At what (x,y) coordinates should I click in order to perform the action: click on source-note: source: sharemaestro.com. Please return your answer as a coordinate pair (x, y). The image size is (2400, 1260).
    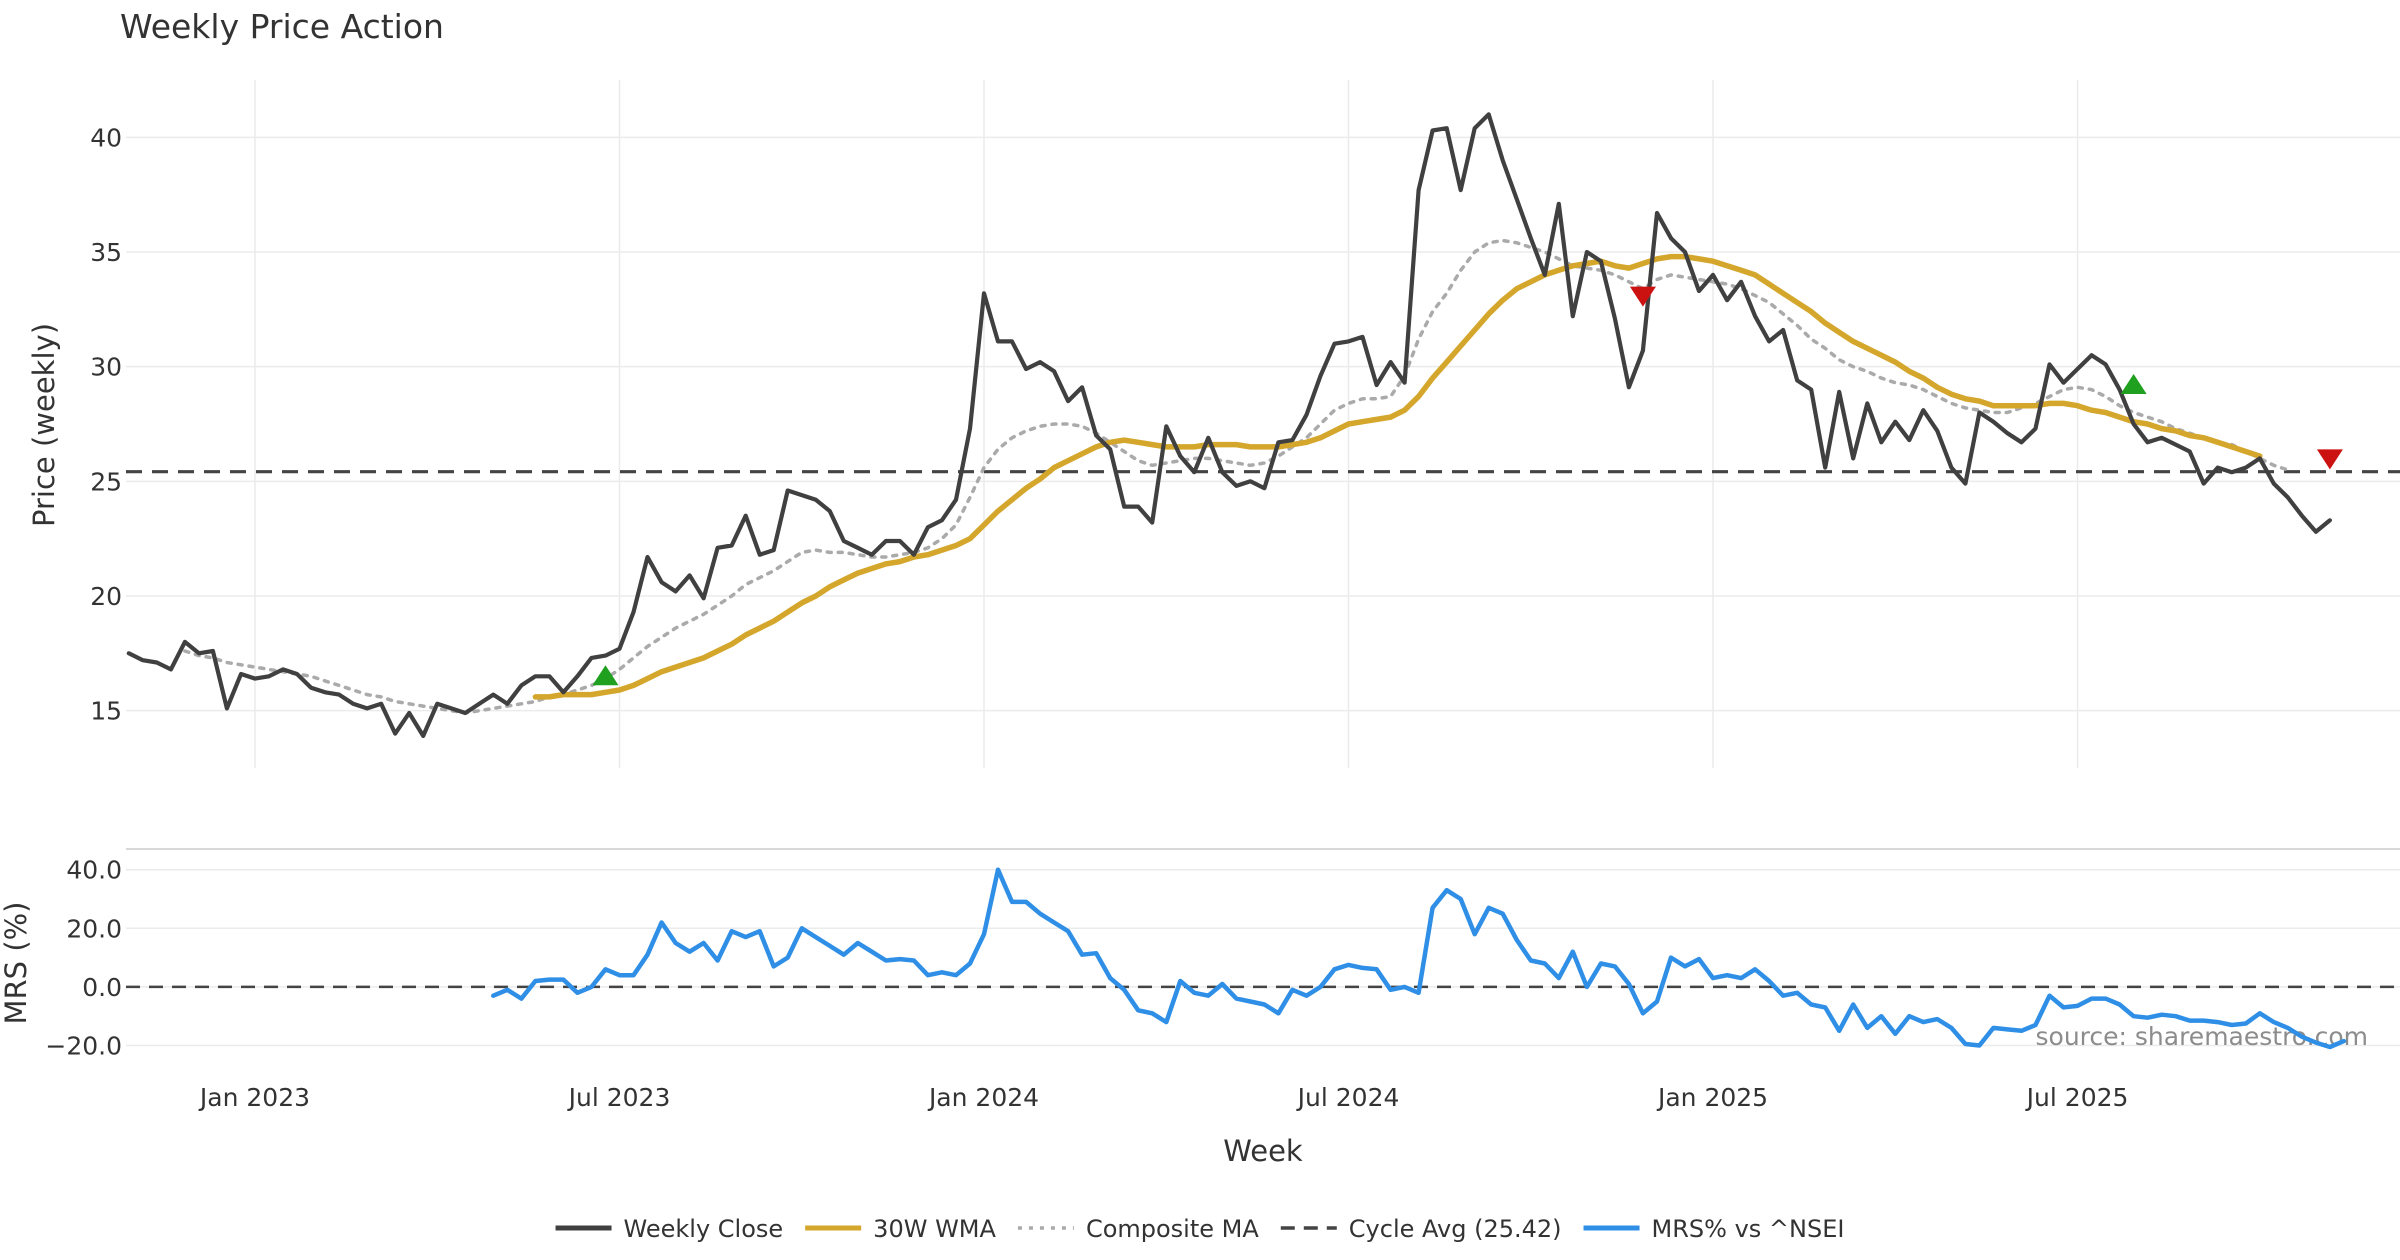
    Looking at the image, I should click on (2202, 1036).